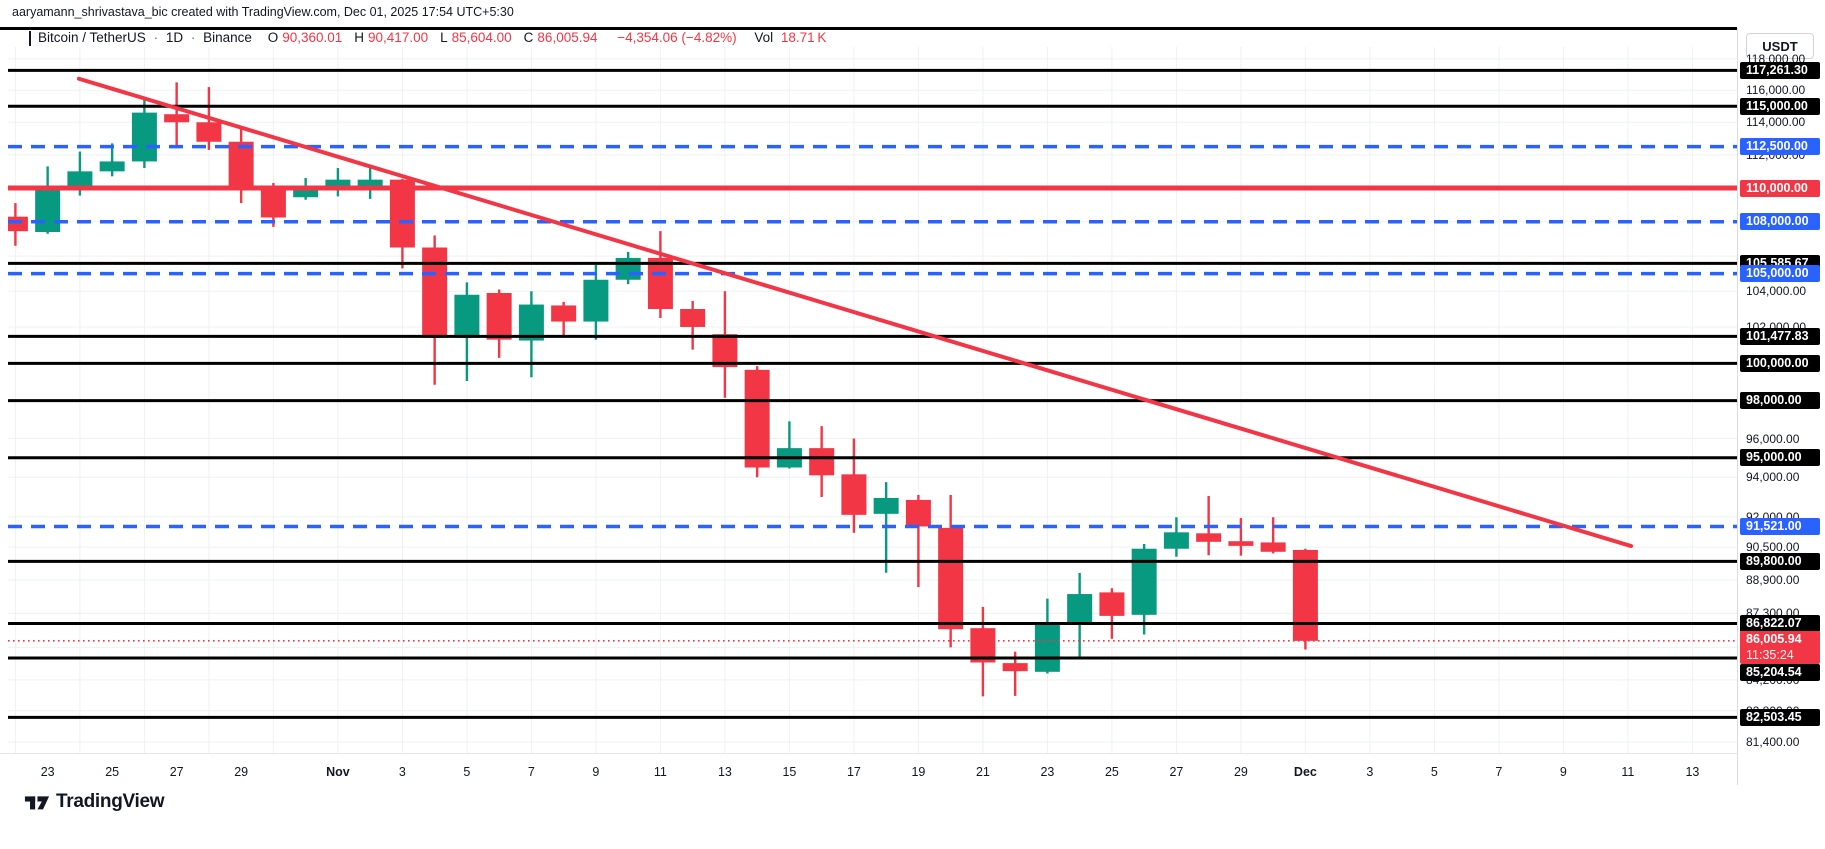 The image size is (1825, 849). Describe the element at coordinates (1434, 772) in the screenshot. I see `time-tick-label: 5` at that location.